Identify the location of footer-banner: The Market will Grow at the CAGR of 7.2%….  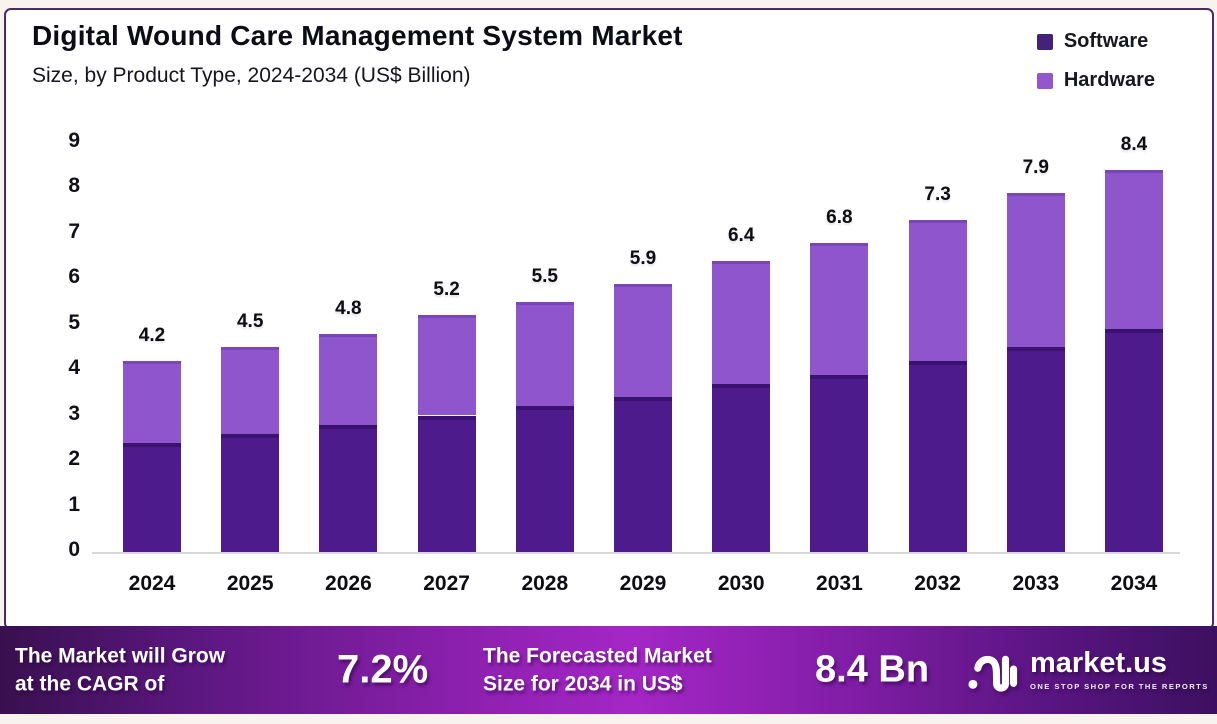
(608, 670).